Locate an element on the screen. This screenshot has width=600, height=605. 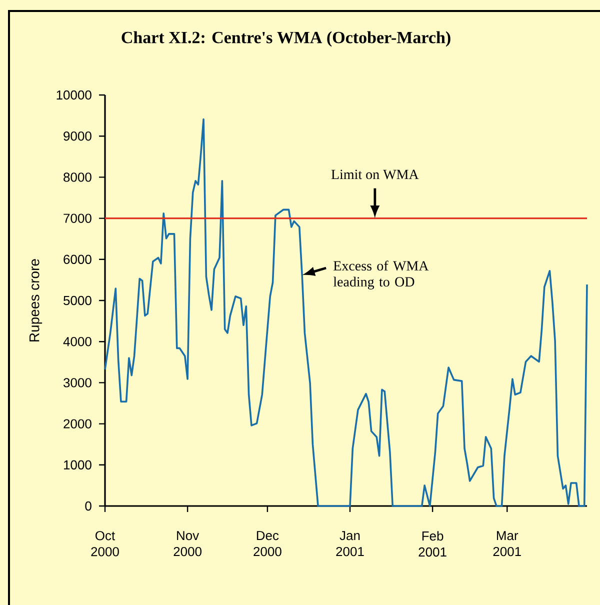
x-tick-label: Dec 2000 is located at coordinates (268, 543).